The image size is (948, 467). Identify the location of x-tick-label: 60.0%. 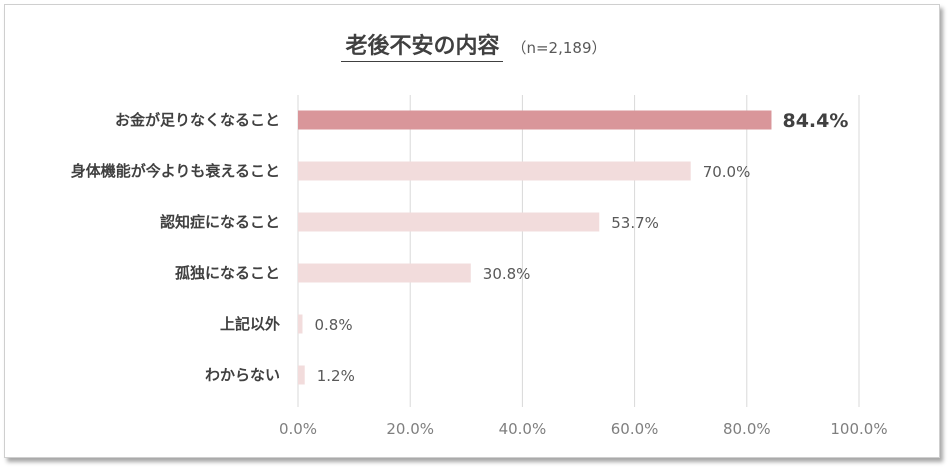
(635, 429).